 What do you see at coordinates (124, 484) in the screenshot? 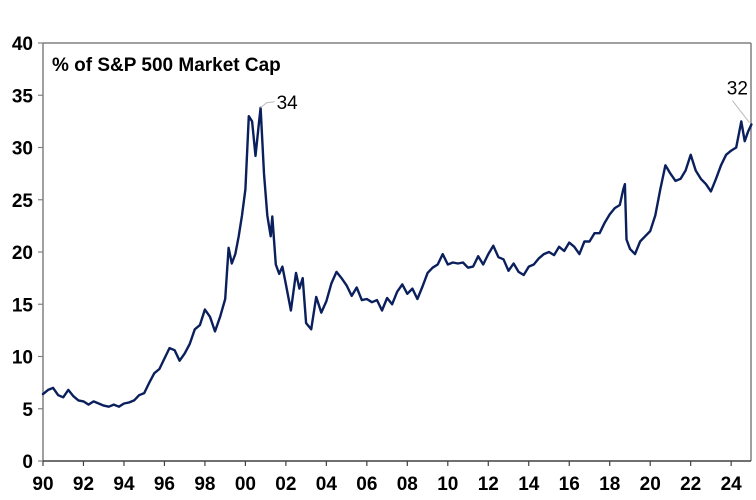
I see `x-tick-label: 94` at bounding box center [124, 484].